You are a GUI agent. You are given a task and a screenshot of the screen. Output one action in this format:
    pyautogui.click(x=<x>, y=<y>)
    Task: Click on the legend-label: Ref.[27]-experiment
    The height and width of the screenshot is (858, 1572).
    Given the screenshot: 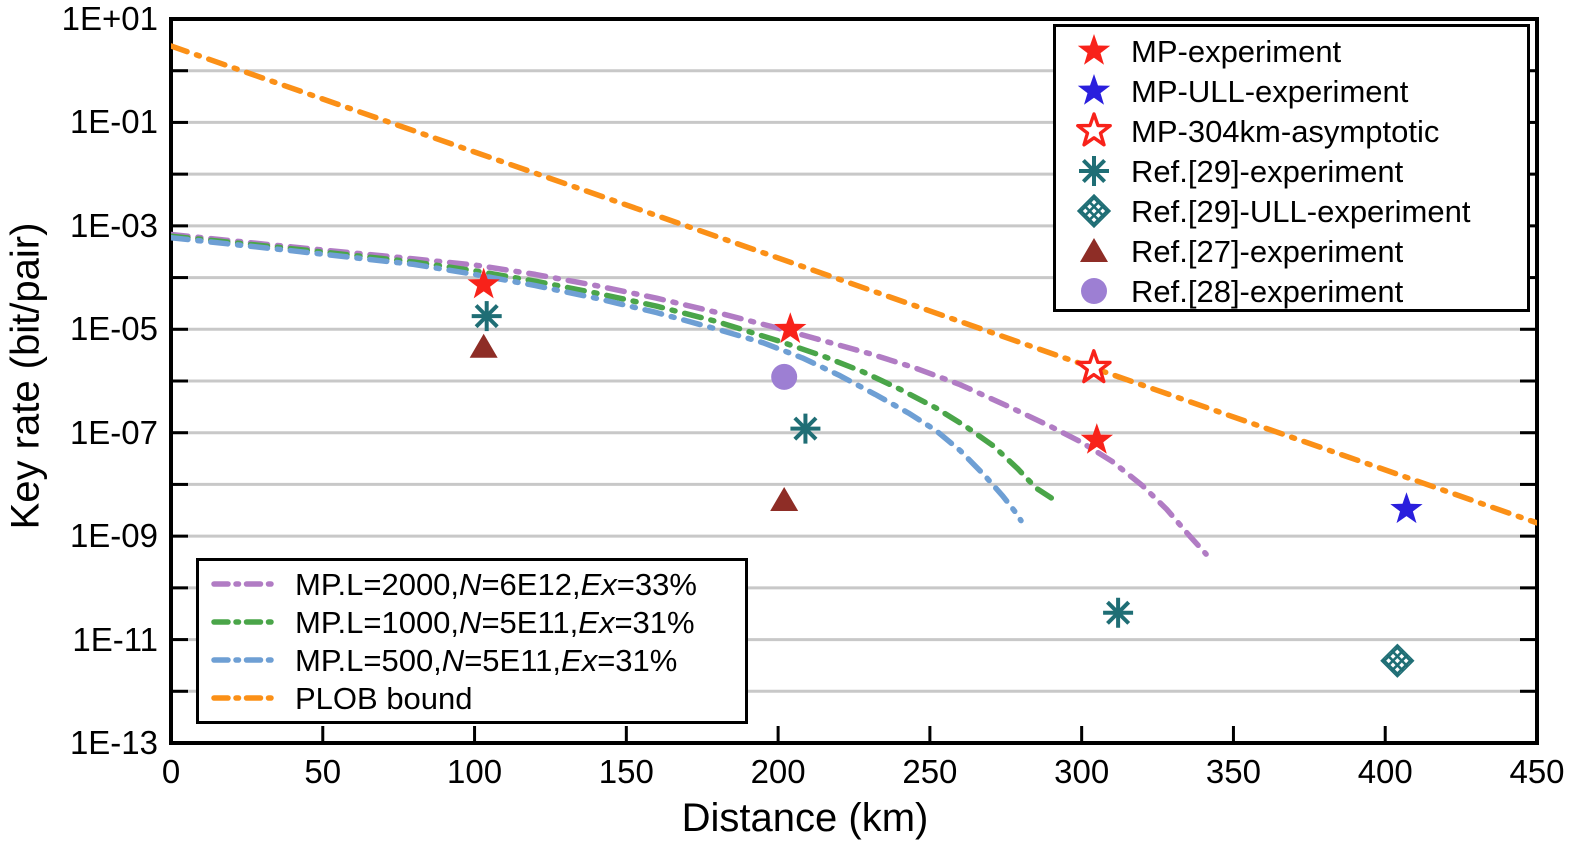 What is the action you would take?
    pyautogui.click(x=1267, y=251)
    